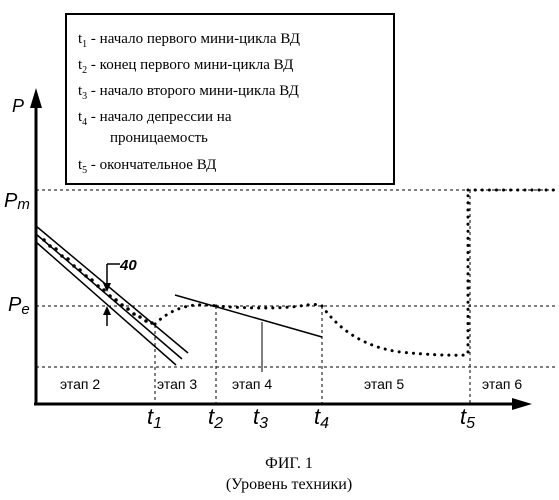 The height and width of the screenshot is (500, 559). What do you see at coordinates (177, 384) in the screenshot?
I see `stage-label-3: этап 3` at bounding box center [177, 384].